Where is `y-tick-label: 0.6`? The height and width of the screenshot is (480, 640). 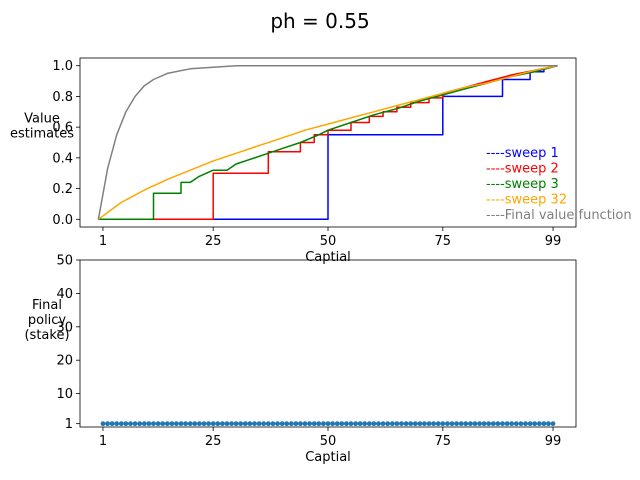 y-tick-label: 0.6 is located at coordinates (62, 128).